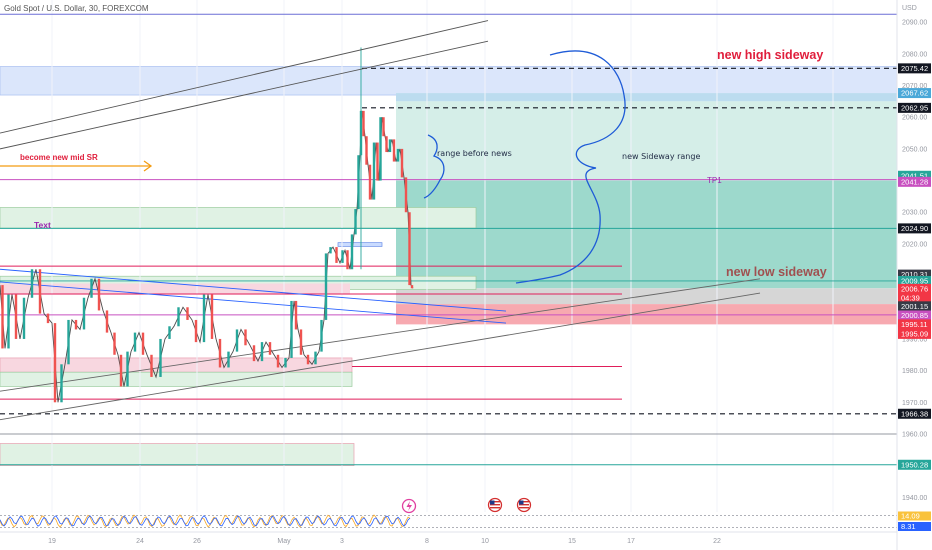 Image resolution: width=932 pixels, height=550 pixels. Describe the element at coordinates (914, 93) in the screenshot. I see `price-badge-label: 2067.62` at that location.